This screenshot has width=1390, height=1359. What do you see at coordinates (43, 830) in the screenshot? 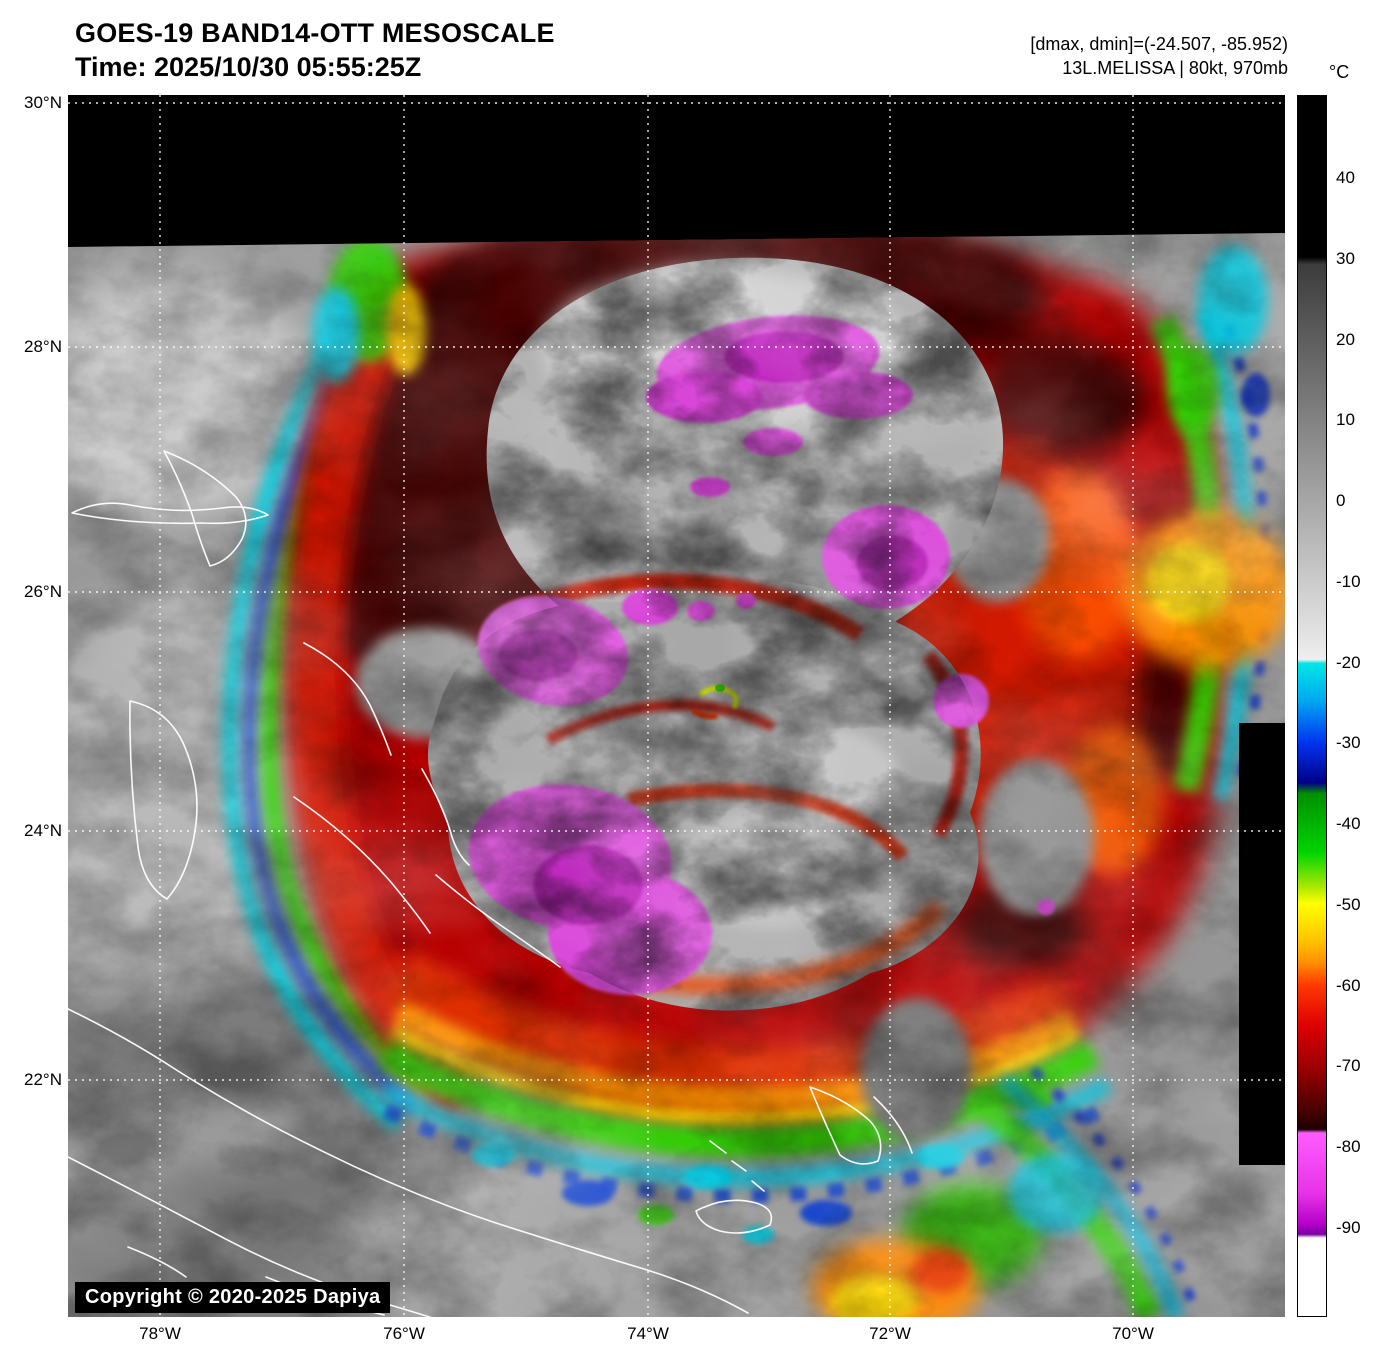
I see `lat-label-24n: 24°N` at bounding box center [43, 830].